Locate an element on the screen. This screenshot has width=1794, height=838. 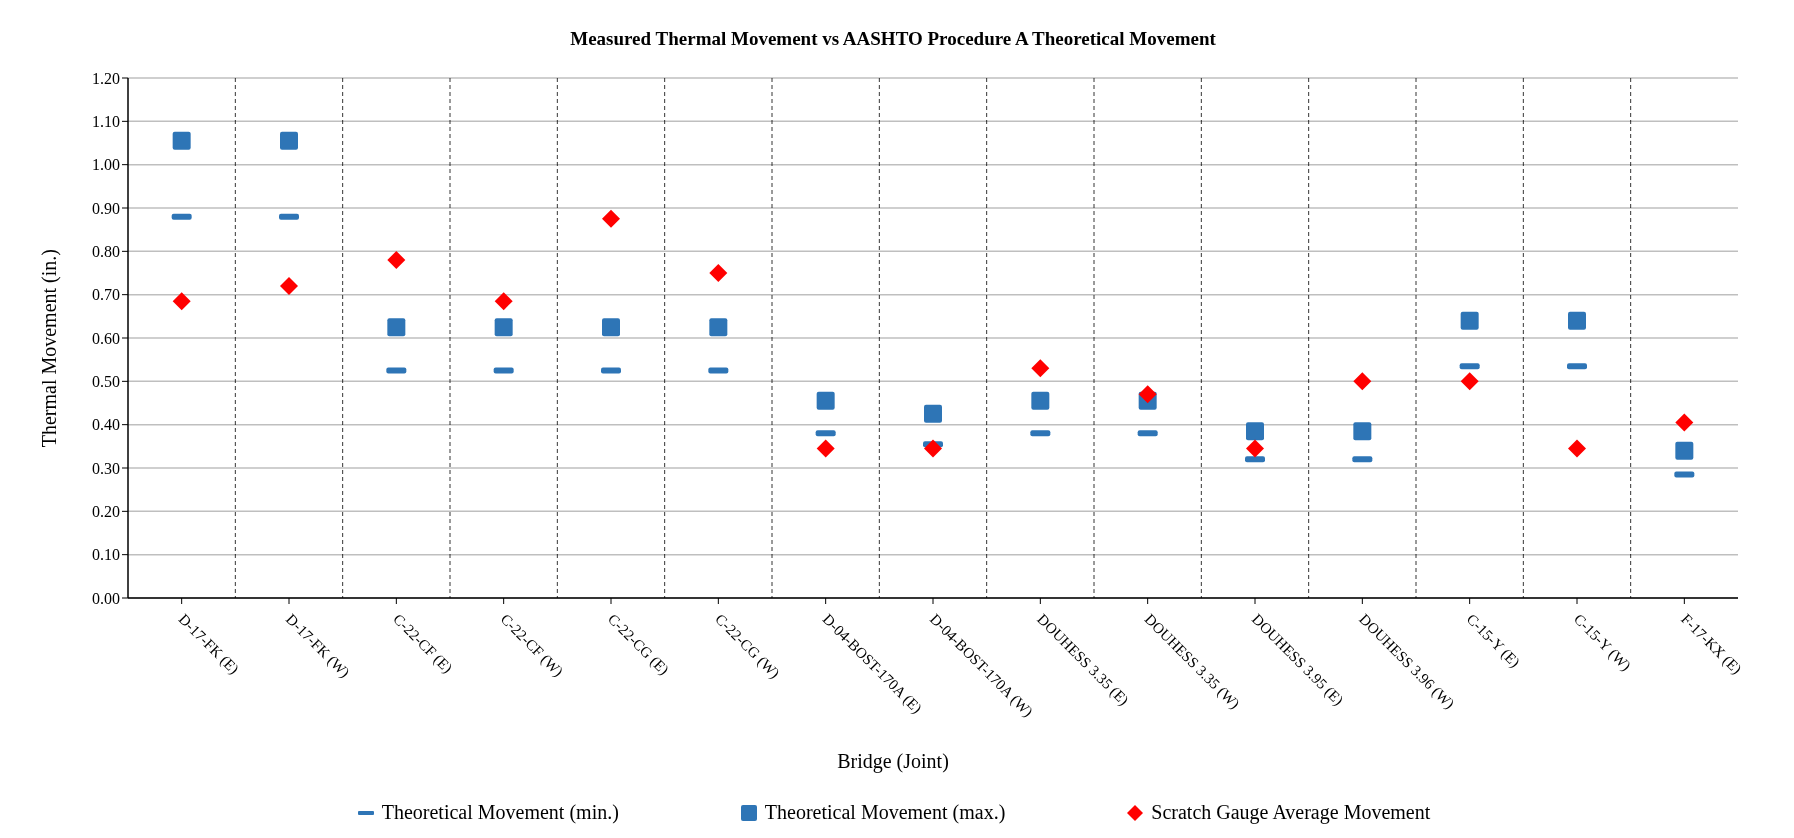
y-tick-label: 0.50 is located at coordinates (106, 382).